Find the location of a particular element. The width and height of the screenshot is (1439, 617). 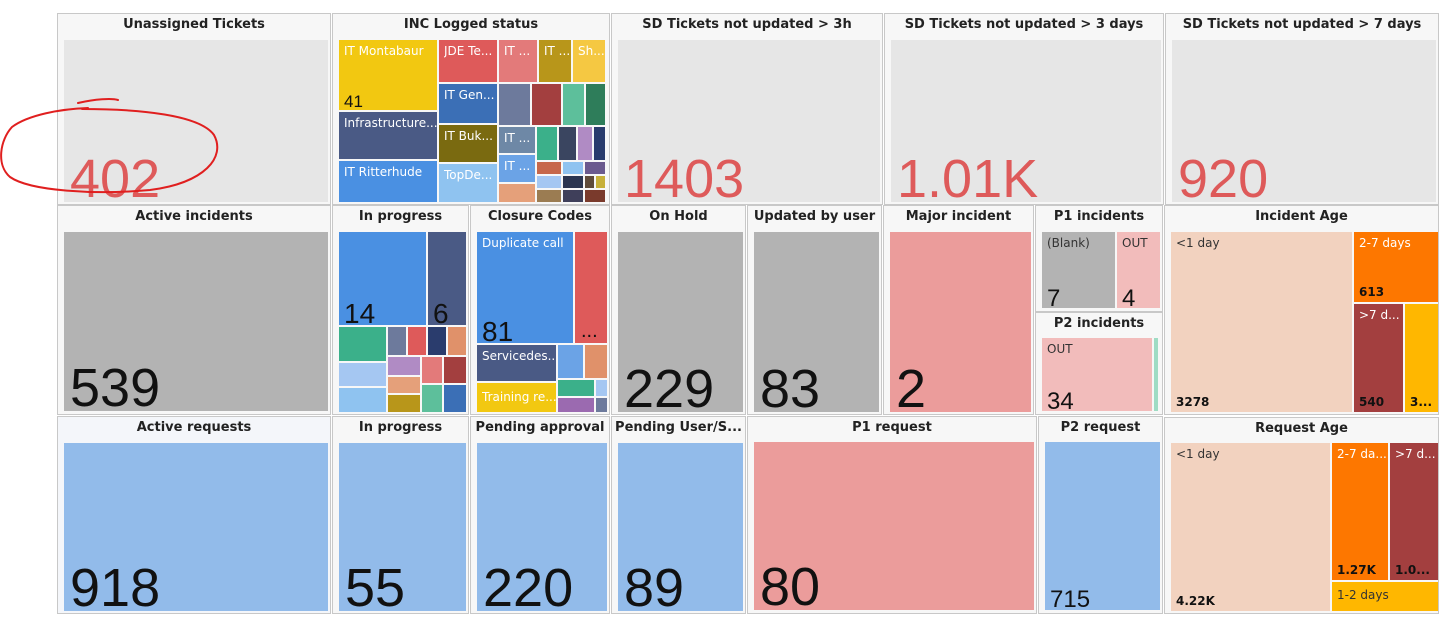

updated-by-user-card: Updated by user 83 is located at coordinates (814, 310).